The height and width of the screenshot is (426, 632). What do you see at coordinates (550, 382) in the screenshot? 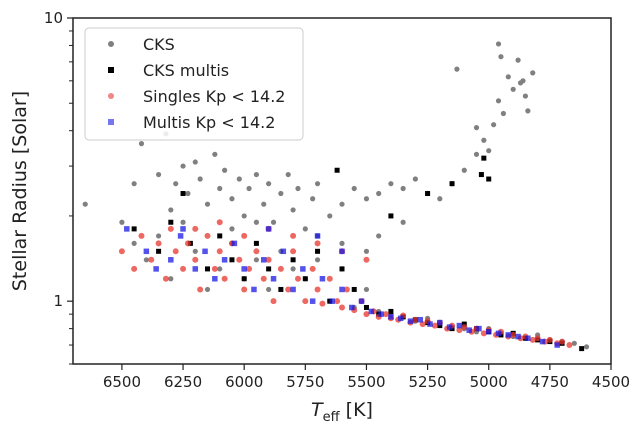
I see `x-tick-label: 4750` at bounding box center [550, 382].